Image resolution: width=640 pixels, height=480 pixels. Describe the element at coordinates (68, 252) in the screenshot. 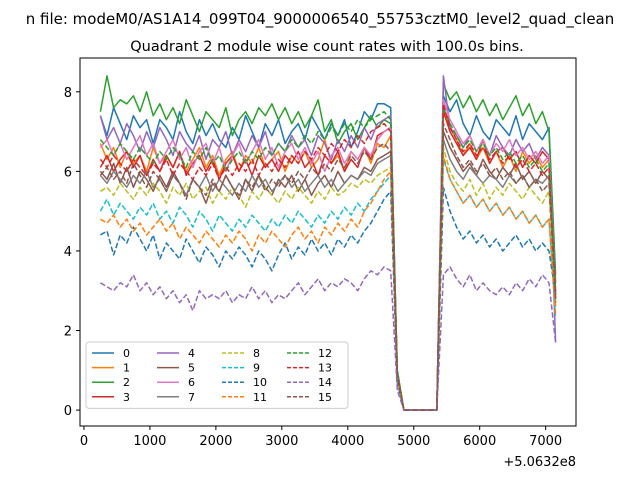

I see `y-tick-label: 4` at that location.